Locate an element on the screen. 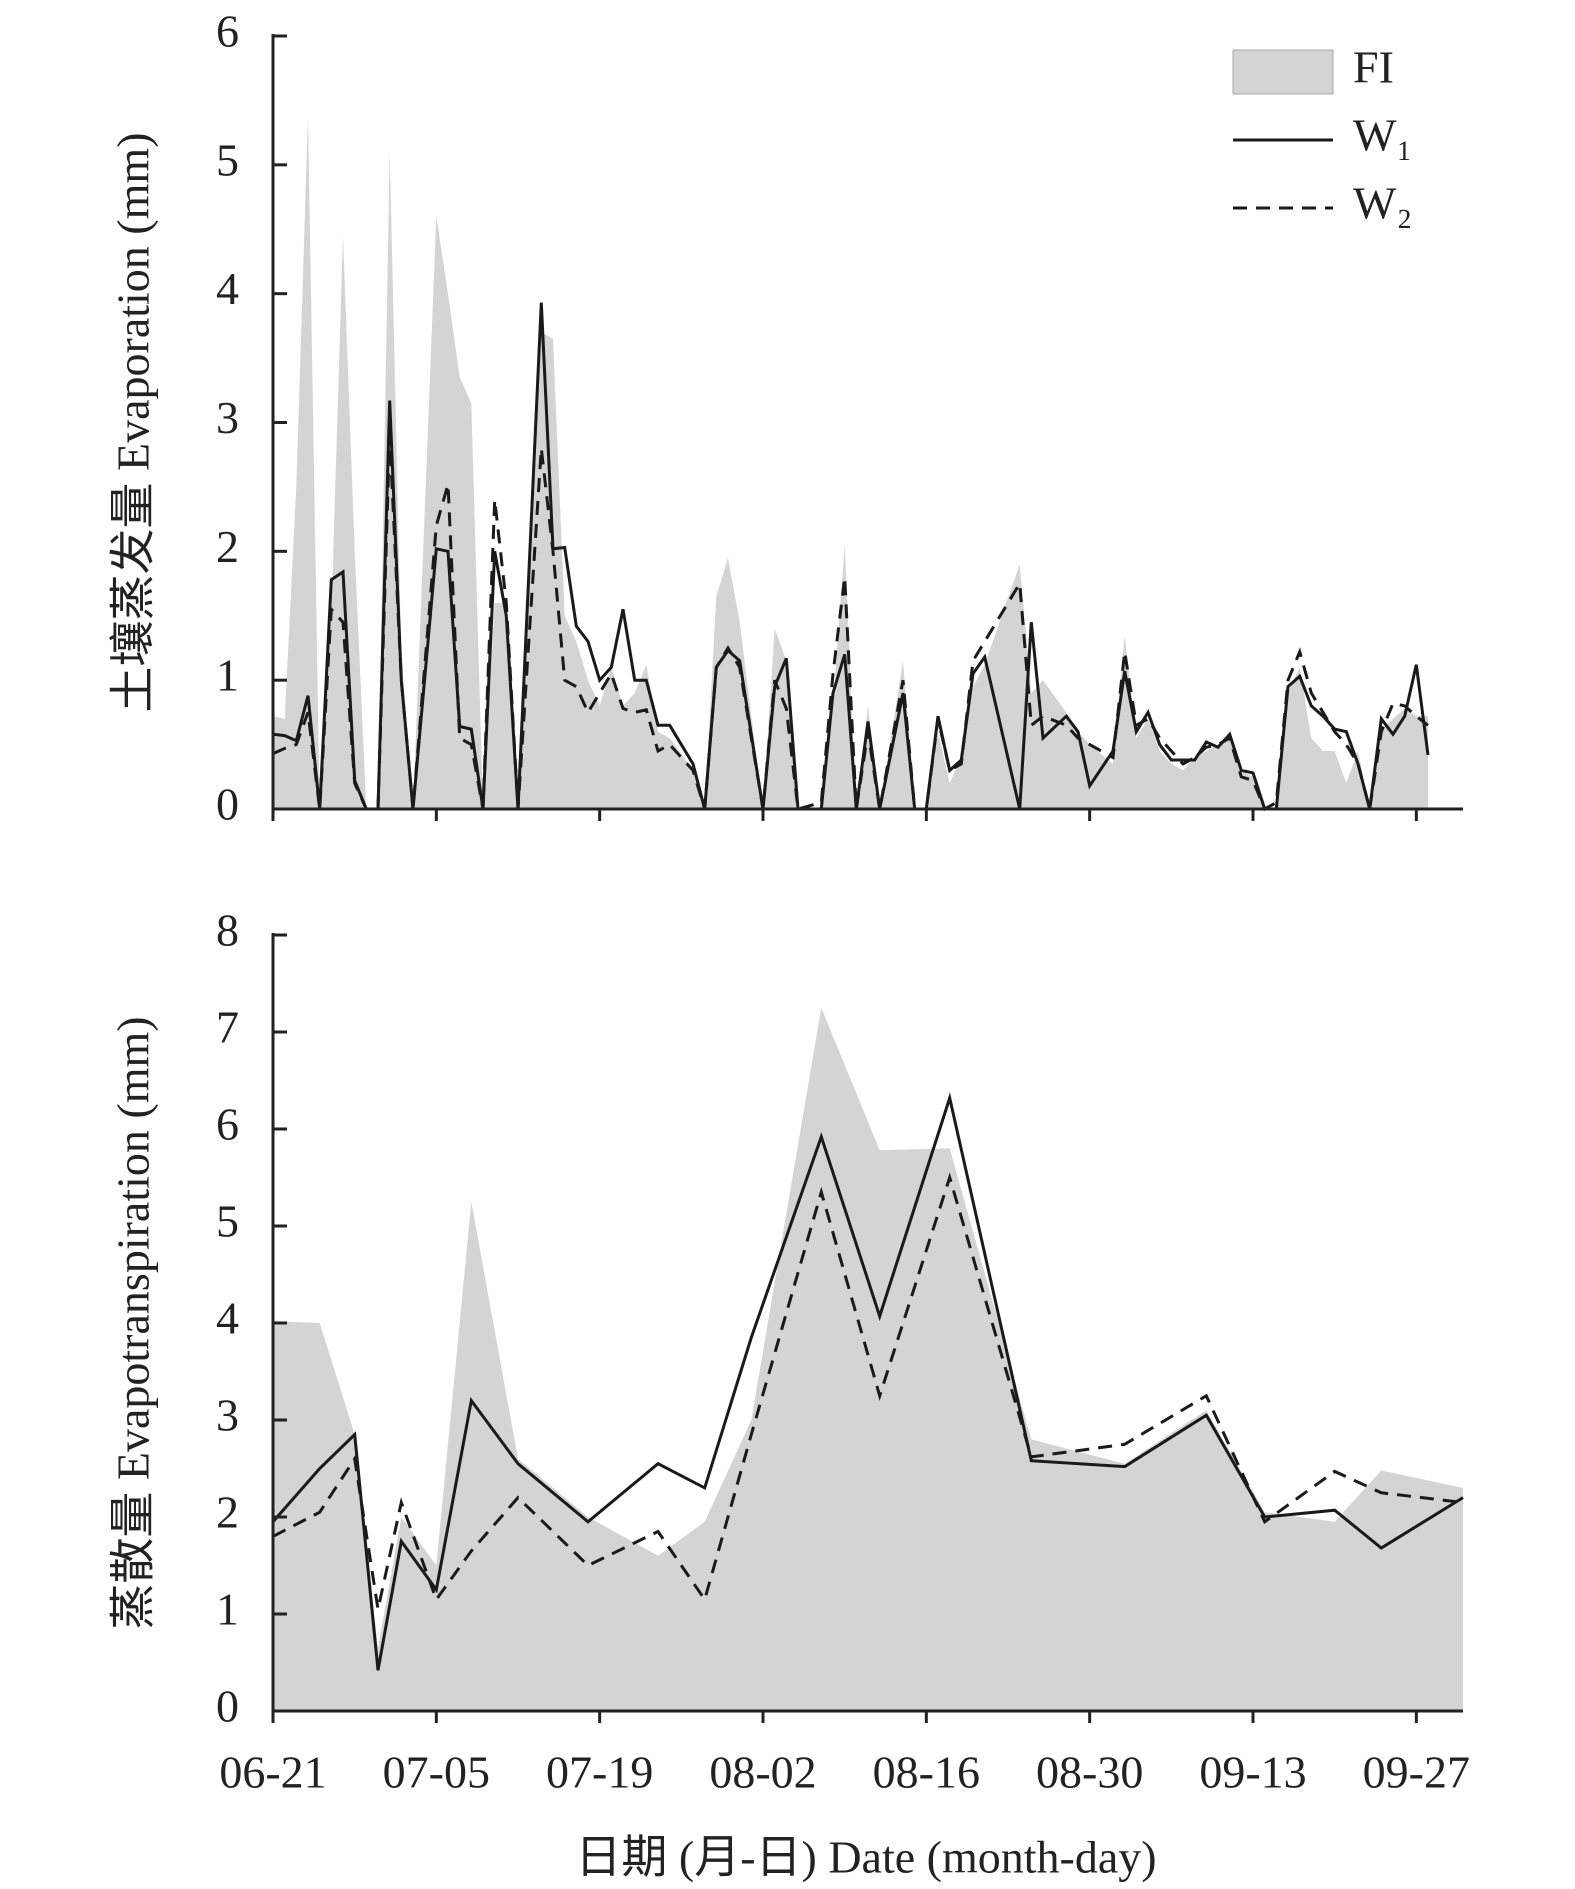  x-axis-label: 日期 (月-日) Date (month-day) is located at coordinates (865, 1857).